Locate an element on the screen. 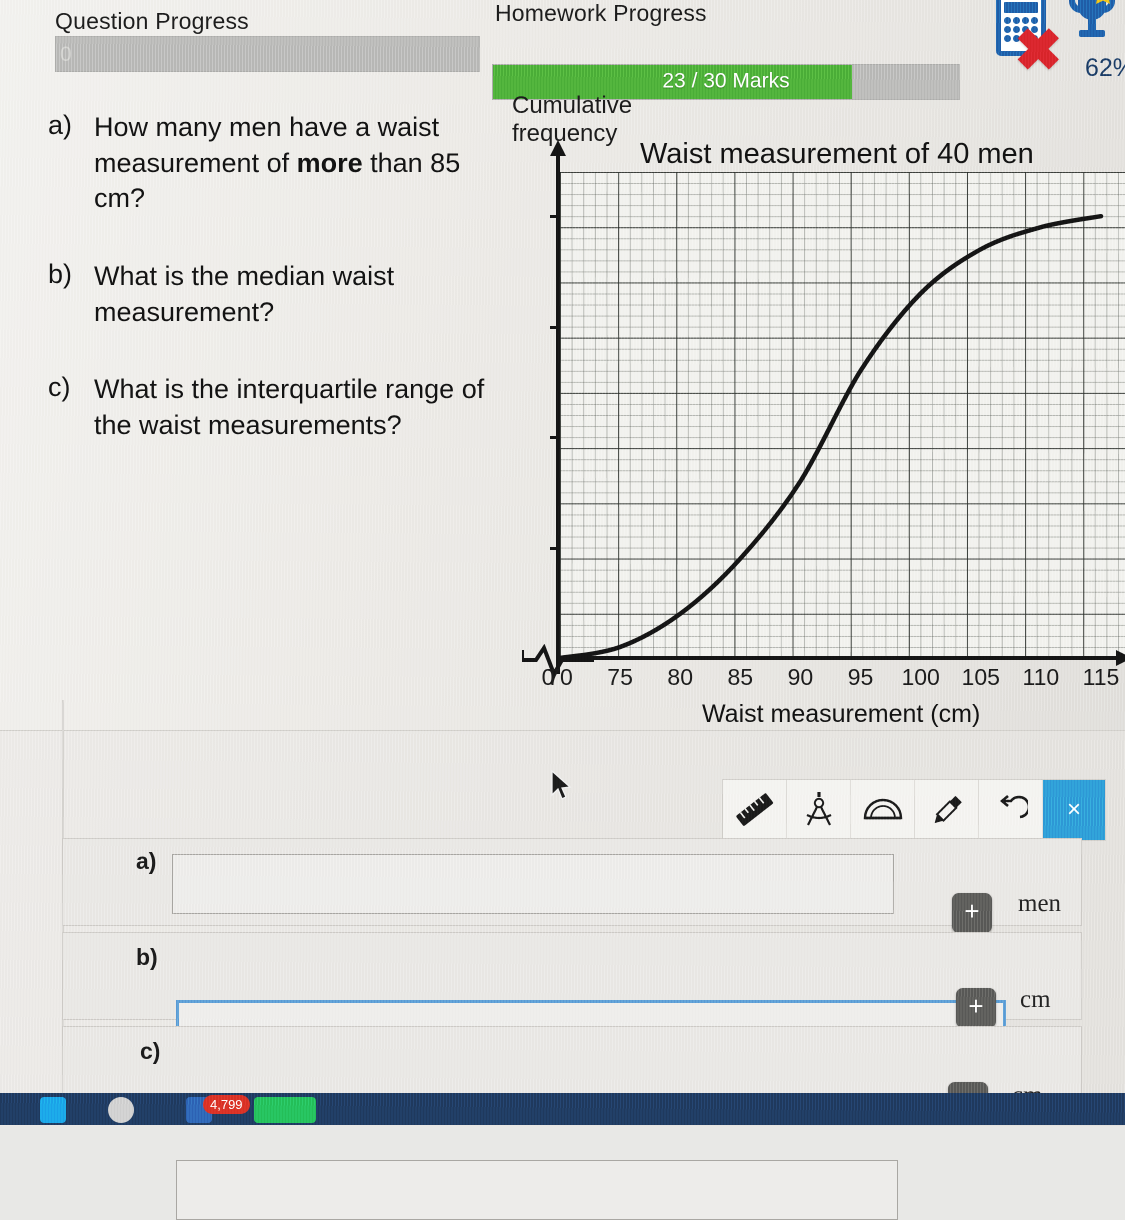 The height and width of the screenshot is (1220, 1125). protractor-tool-button is located at coordinates (883, 810).